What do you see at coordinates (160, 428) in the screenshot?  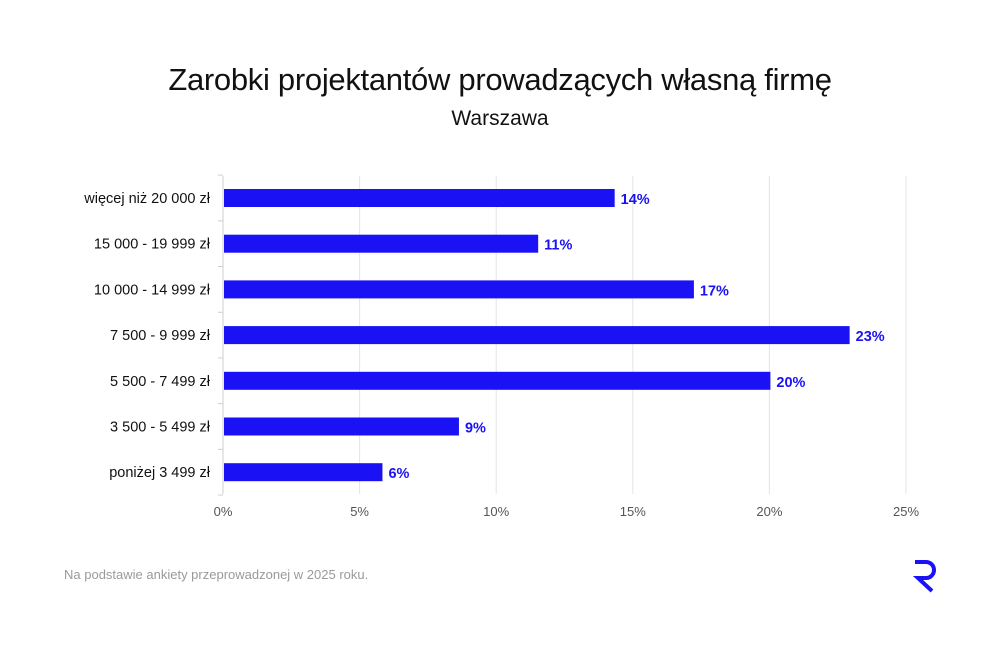 I see `y-category-label: 3 500 - 5 499 zł` at bounding box center [160, 428].